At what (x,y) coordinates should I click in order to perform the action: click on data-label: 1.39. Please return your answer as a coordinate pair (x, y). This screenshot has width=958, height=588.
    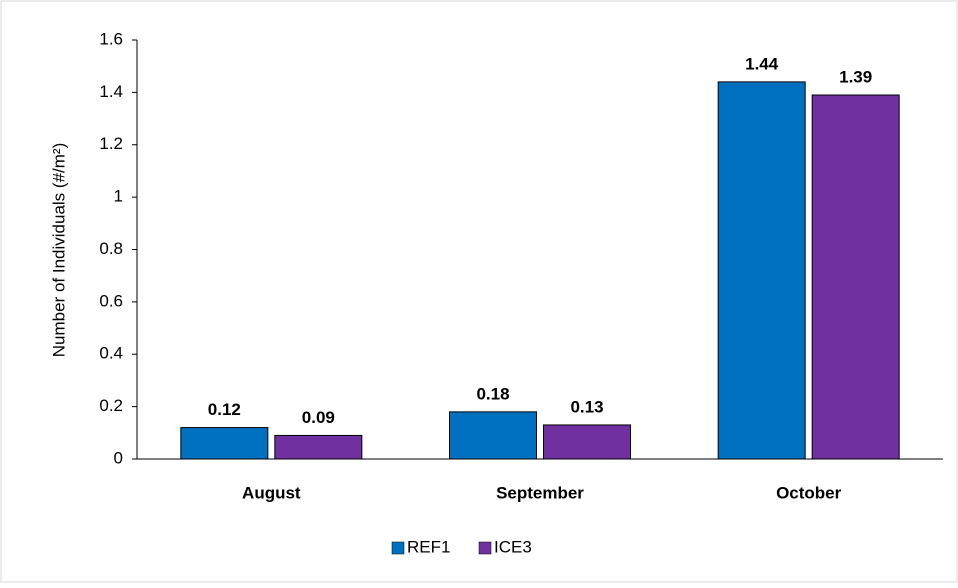
    Looking at the image, I should click on (855, 76).